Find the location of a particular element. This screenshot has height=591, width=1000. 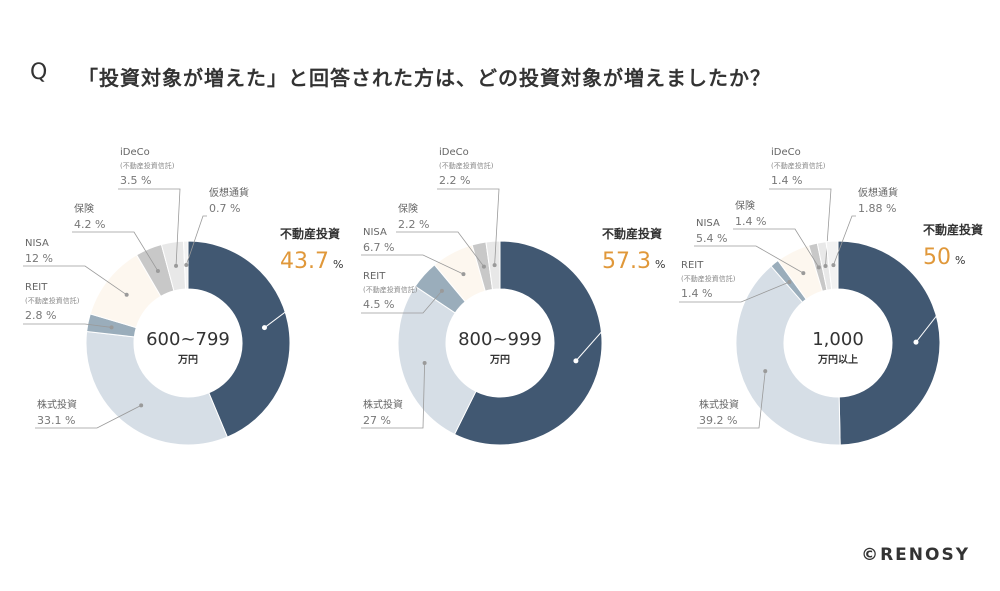

slice-value: 3.5 % is located at coordinates (135, 180).